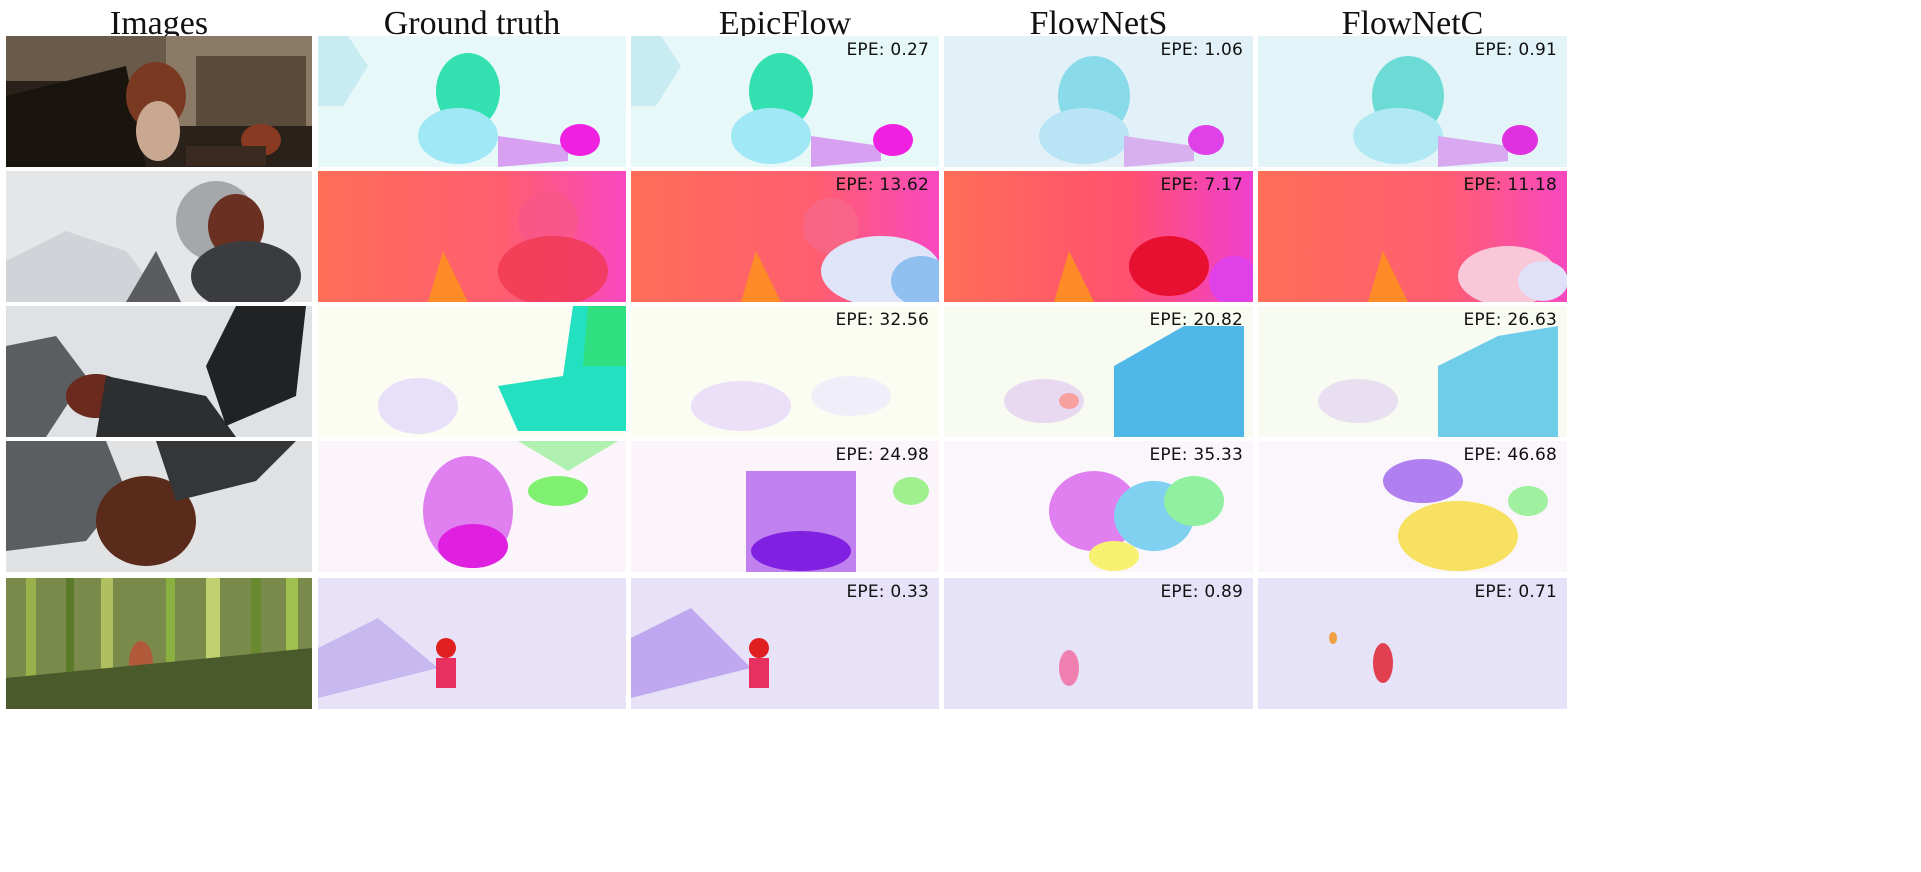  Describe the element at coordinates (882, 320) in the screenshot. I see `row3-epicflow-epe: EPE: 32.56` at that location.